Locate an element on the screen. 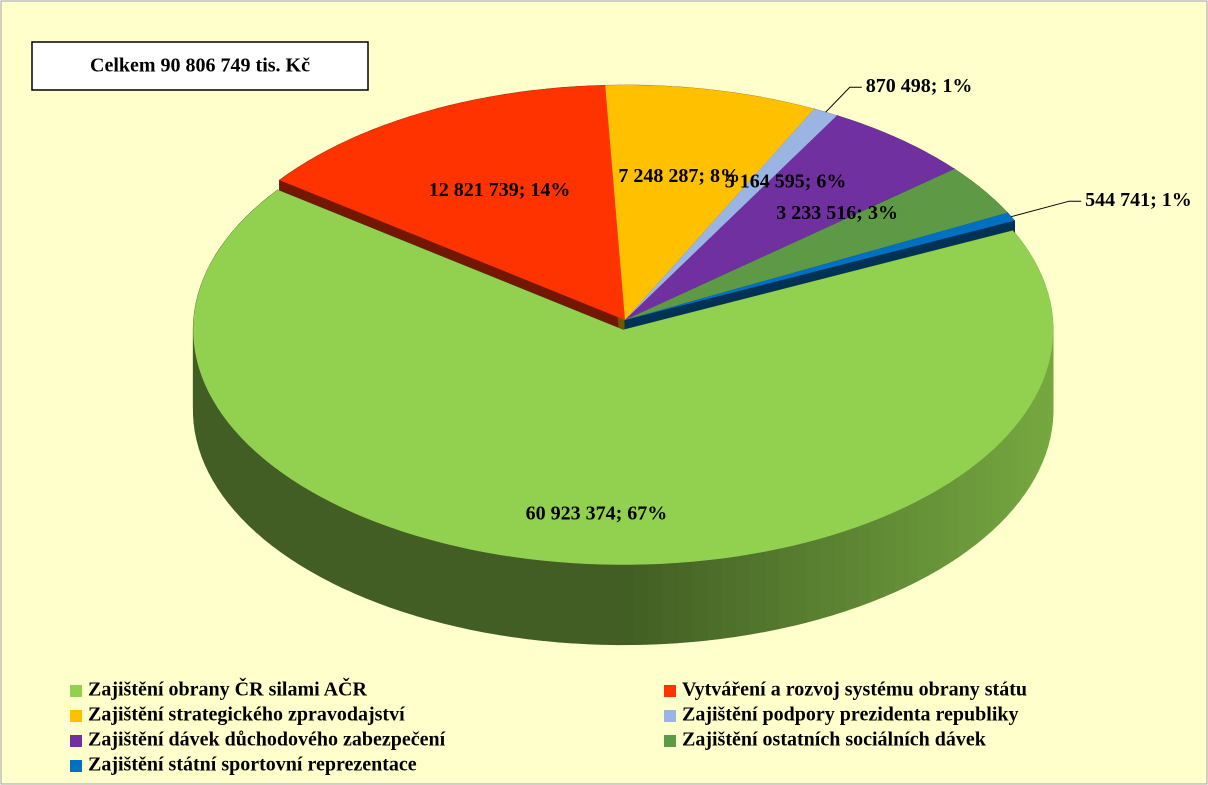 The width and height of the screenshot is (1208, 785). data-label: 60 923 374; 67% is located at coordinates (597, 513).